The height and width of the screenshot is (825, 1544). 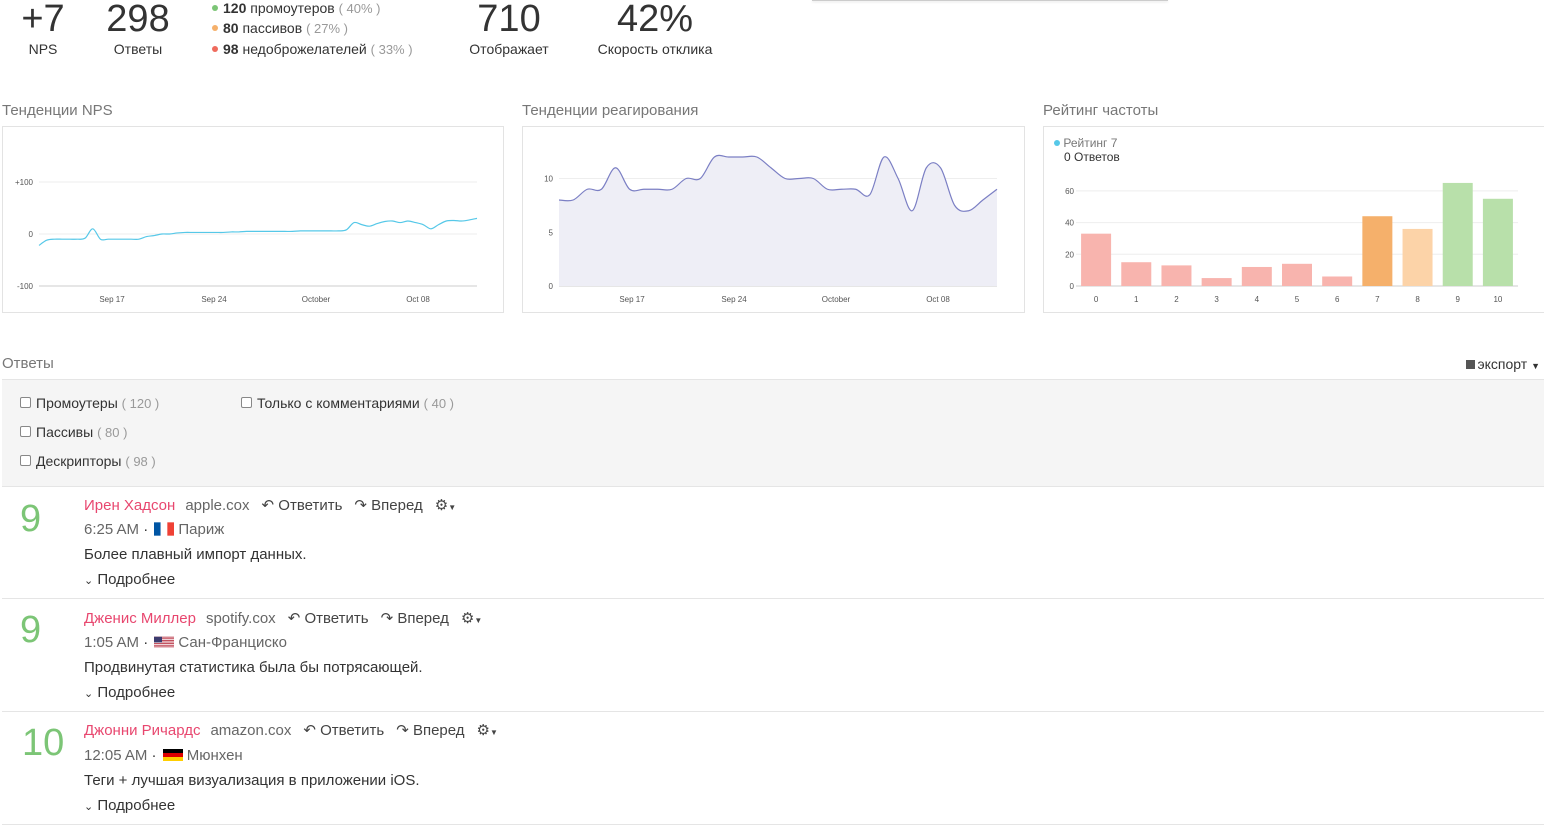 I want to click on passives-breakdown: 80 пассивов ( 27% ), so click(x=280, y=28).